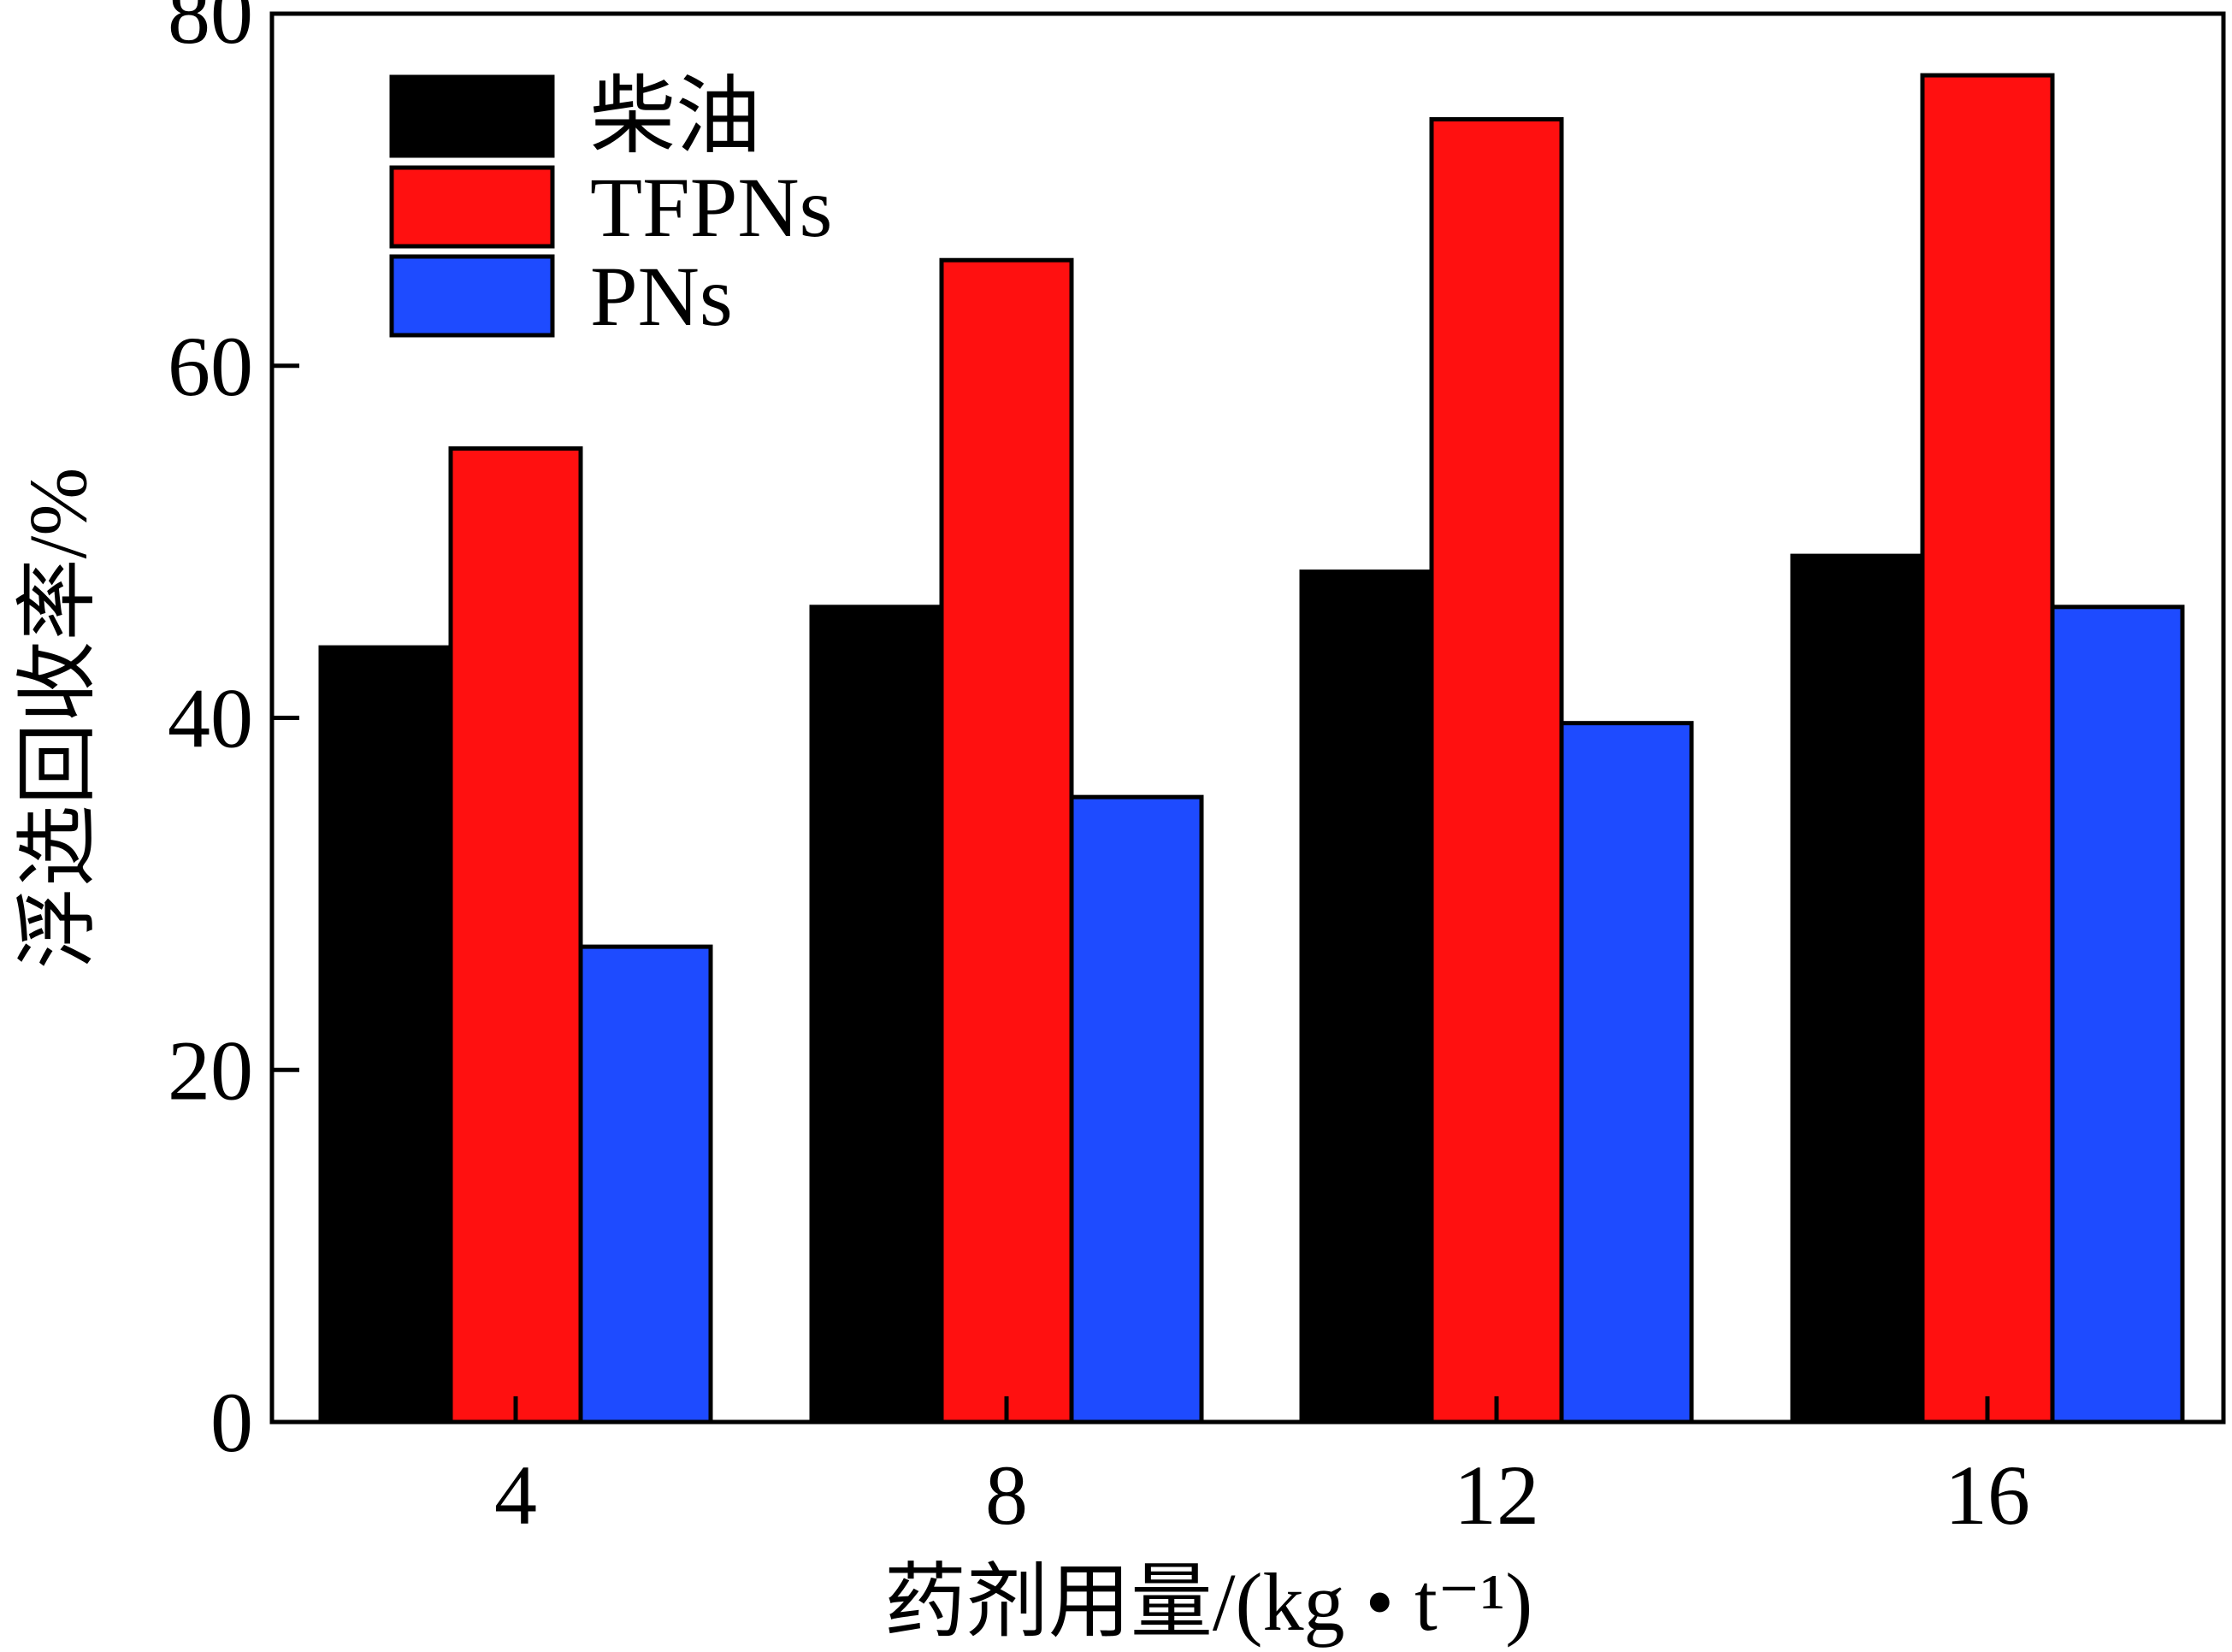  What do you see at coordinates (1262, 1470) in the screenshot?
I see `x-ticks: 4 8 12 16` at bounding box center [1262, 1470].